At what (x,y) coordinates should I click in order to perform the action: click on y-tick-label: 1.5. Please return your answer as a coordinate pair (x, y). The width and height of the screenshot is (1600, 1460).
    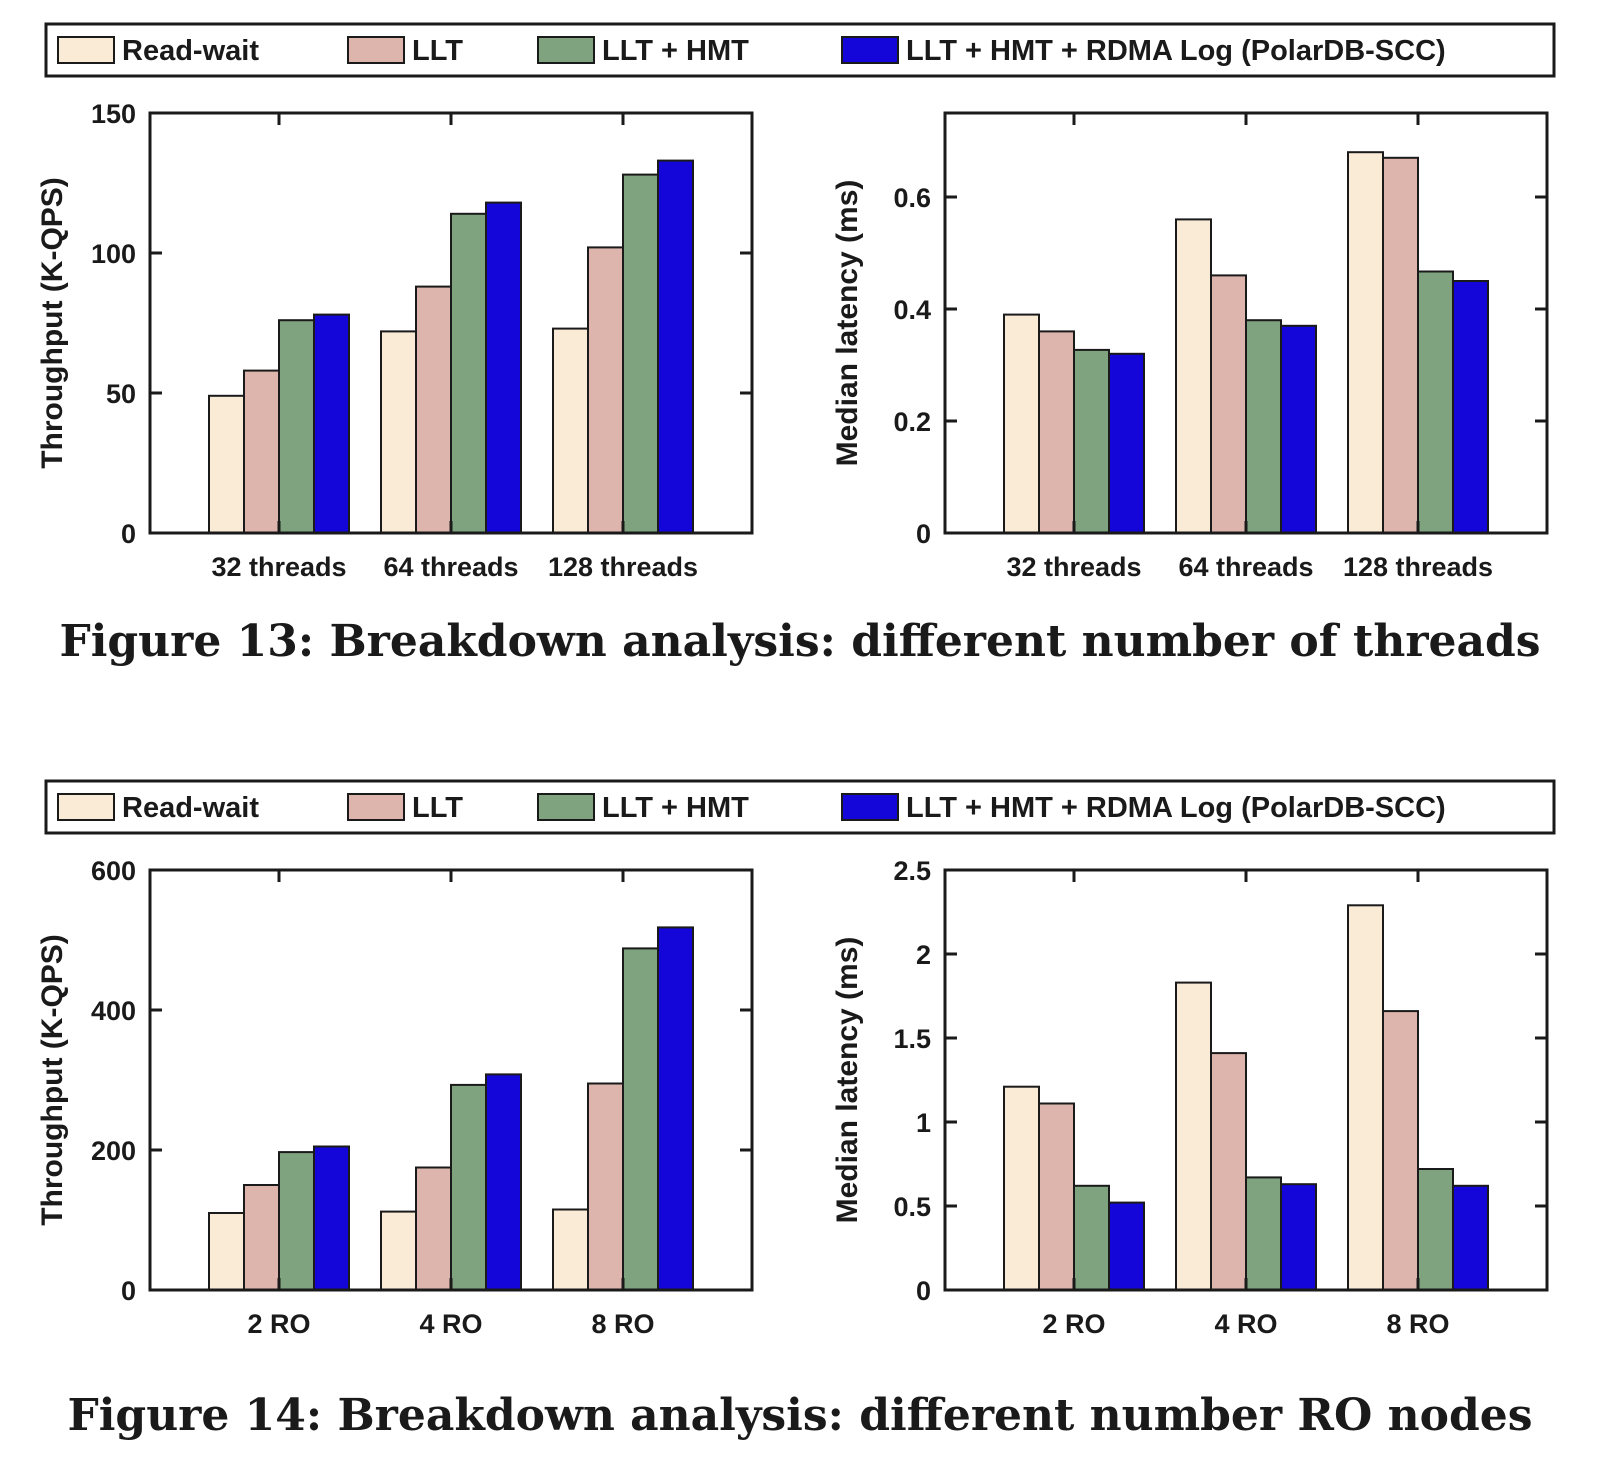
    Looking at the image, I should click on (912, 1039).